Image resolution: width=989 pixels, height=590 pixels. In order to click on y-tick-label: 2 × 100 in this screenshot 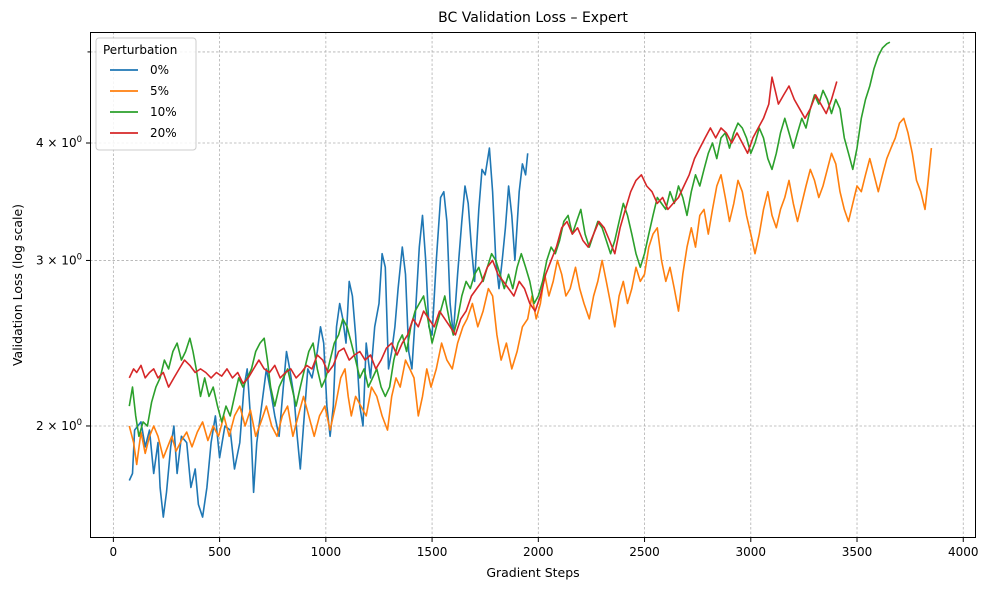, I will do `click(59, 425)`.